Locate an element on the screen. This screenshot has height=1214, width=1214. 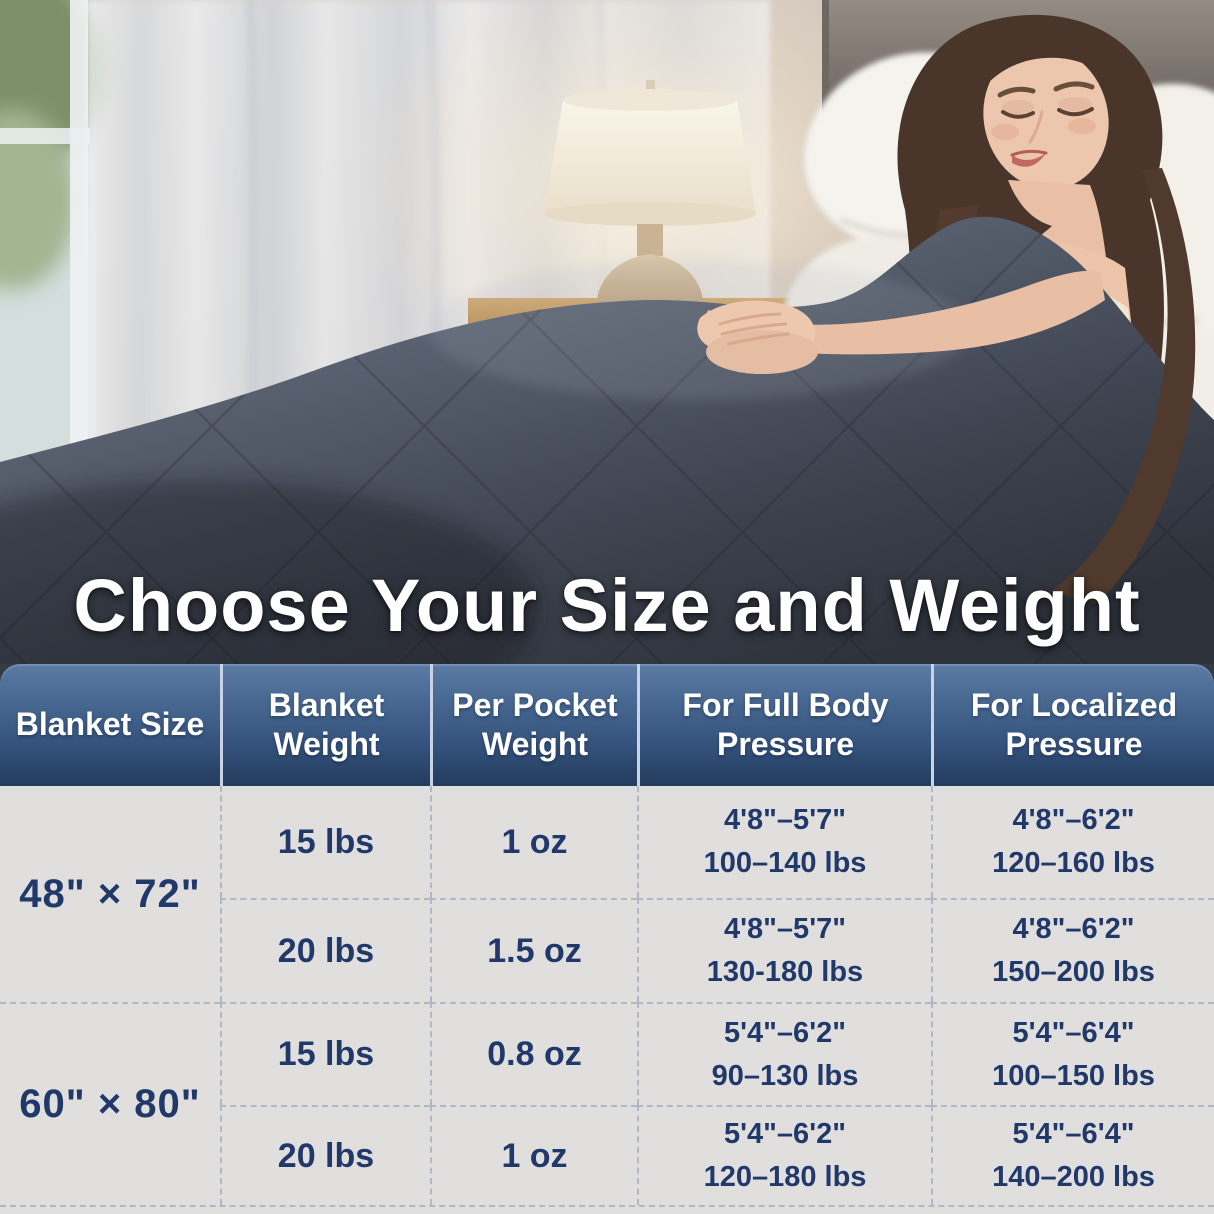
weight-range: 100–140 lbs is located at coordinates (785, 863).